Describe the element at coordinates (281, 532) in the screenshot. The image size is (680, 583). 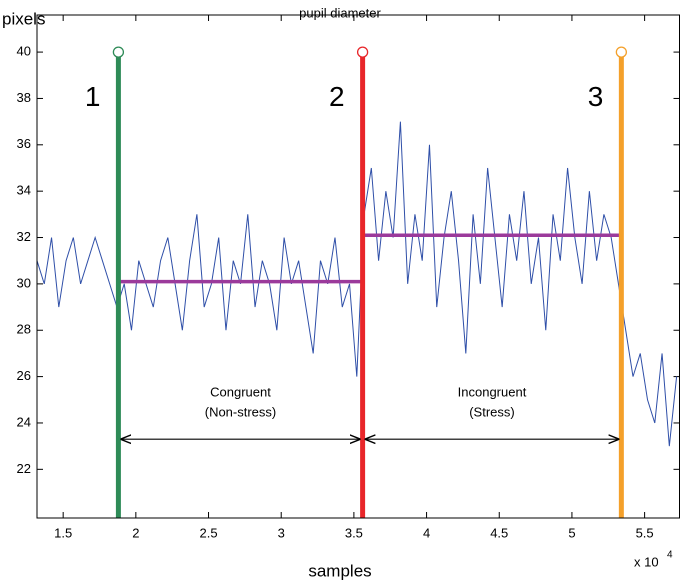
I see `x-tick-label: 3` at that location.